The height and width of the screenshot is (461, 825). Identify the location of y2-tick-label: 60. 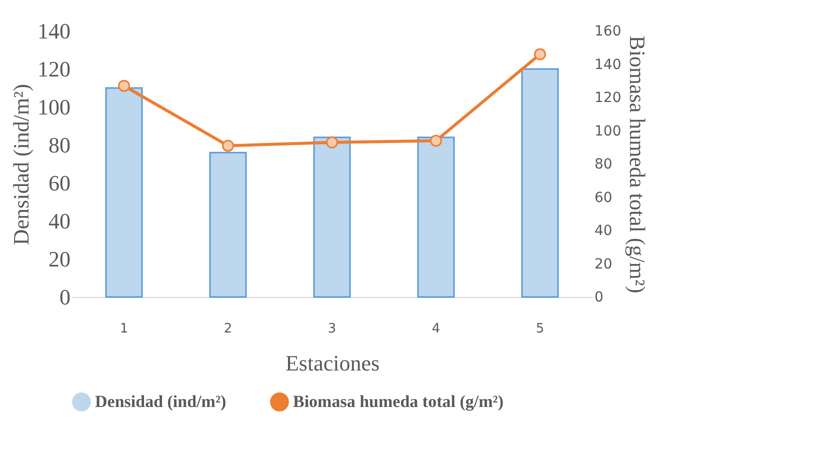
(603, 198).